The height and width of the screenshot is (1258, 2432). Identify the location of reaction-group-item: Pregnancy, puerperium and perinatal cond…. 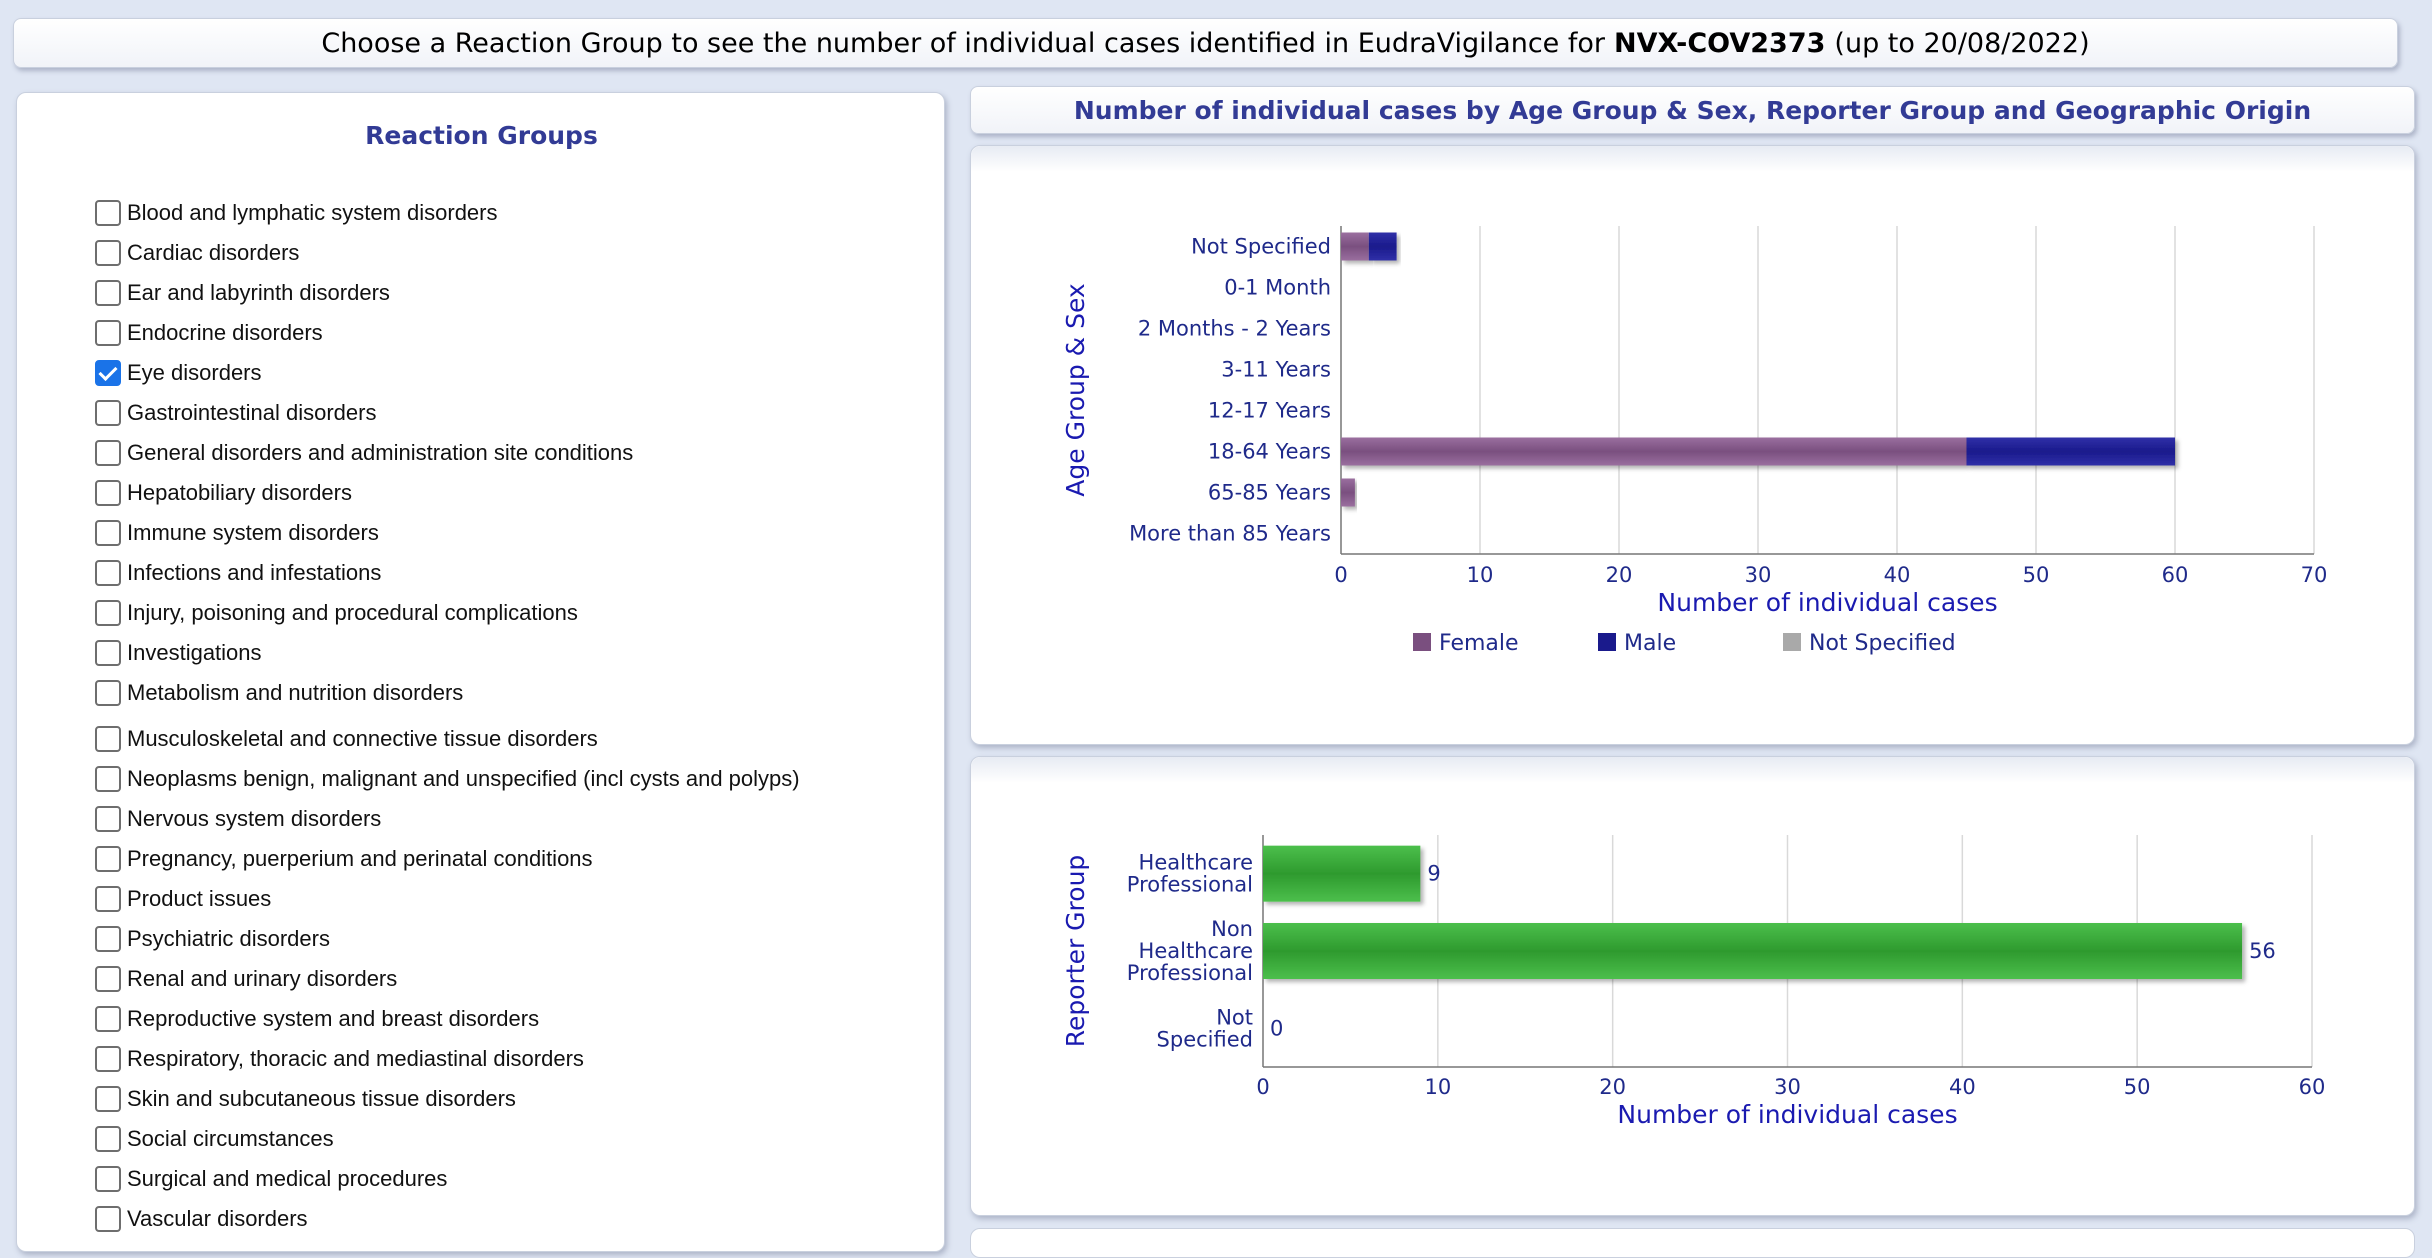
(344, 859).